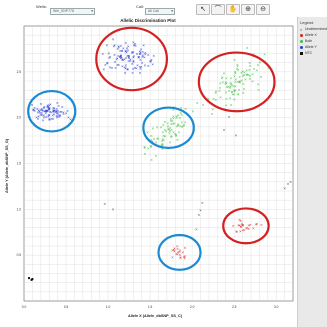 This screenshot has height=327, width=327. What do you see at coordinates (301, 53) in the screenshot?
I see `legend-swatch` at bounding box center [301, 53].